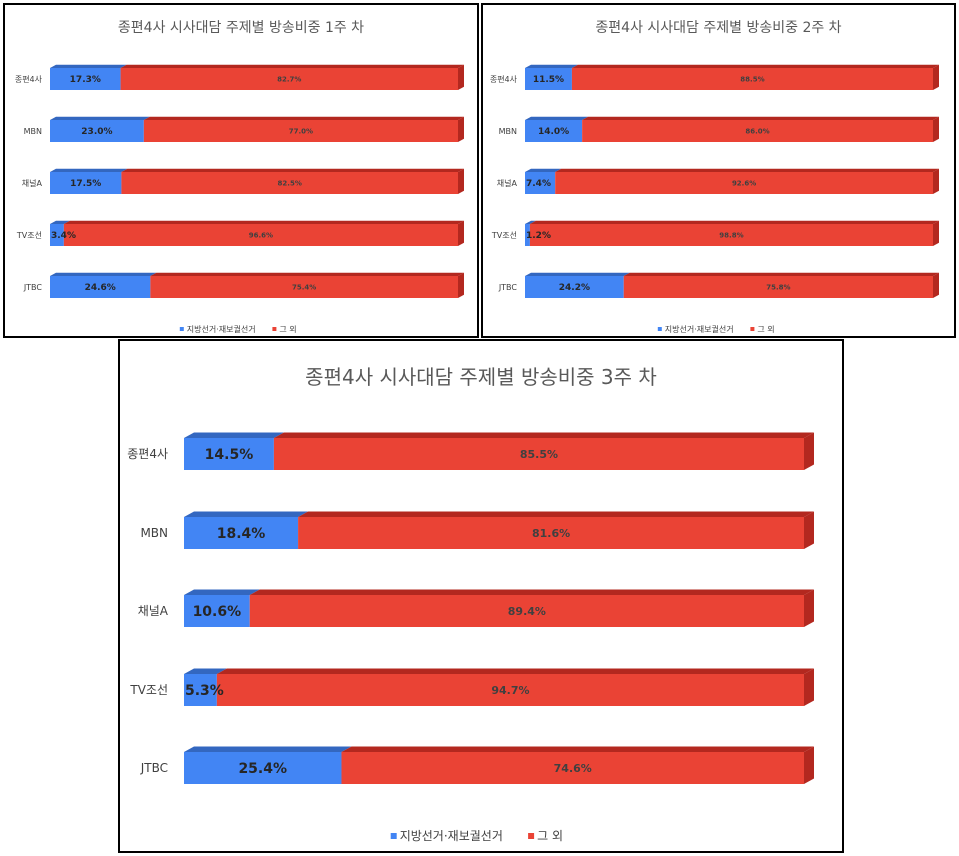 This screenshot has height=856, width=959. I want to click on data-label-series-b: 88.5%, so click(752, 80).